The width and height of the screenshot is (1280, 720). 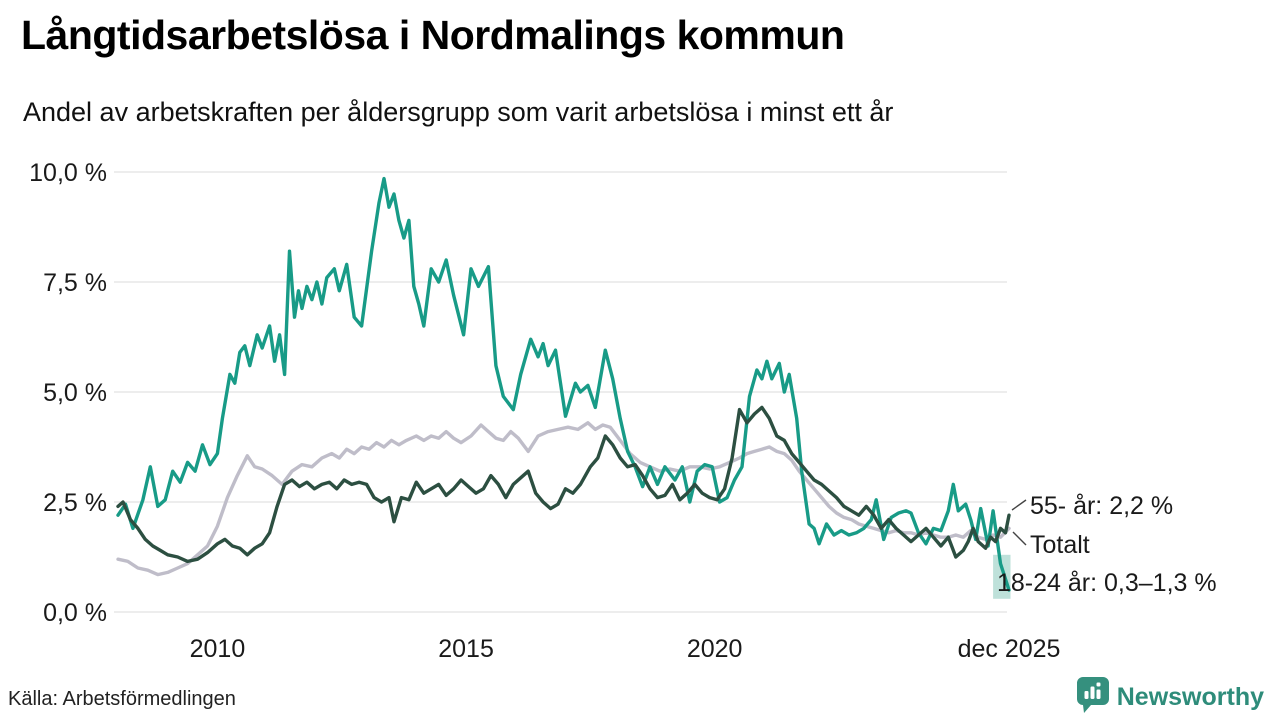 I want to click on y-tick-label: 0,0 %, so click(x=75, y=613).